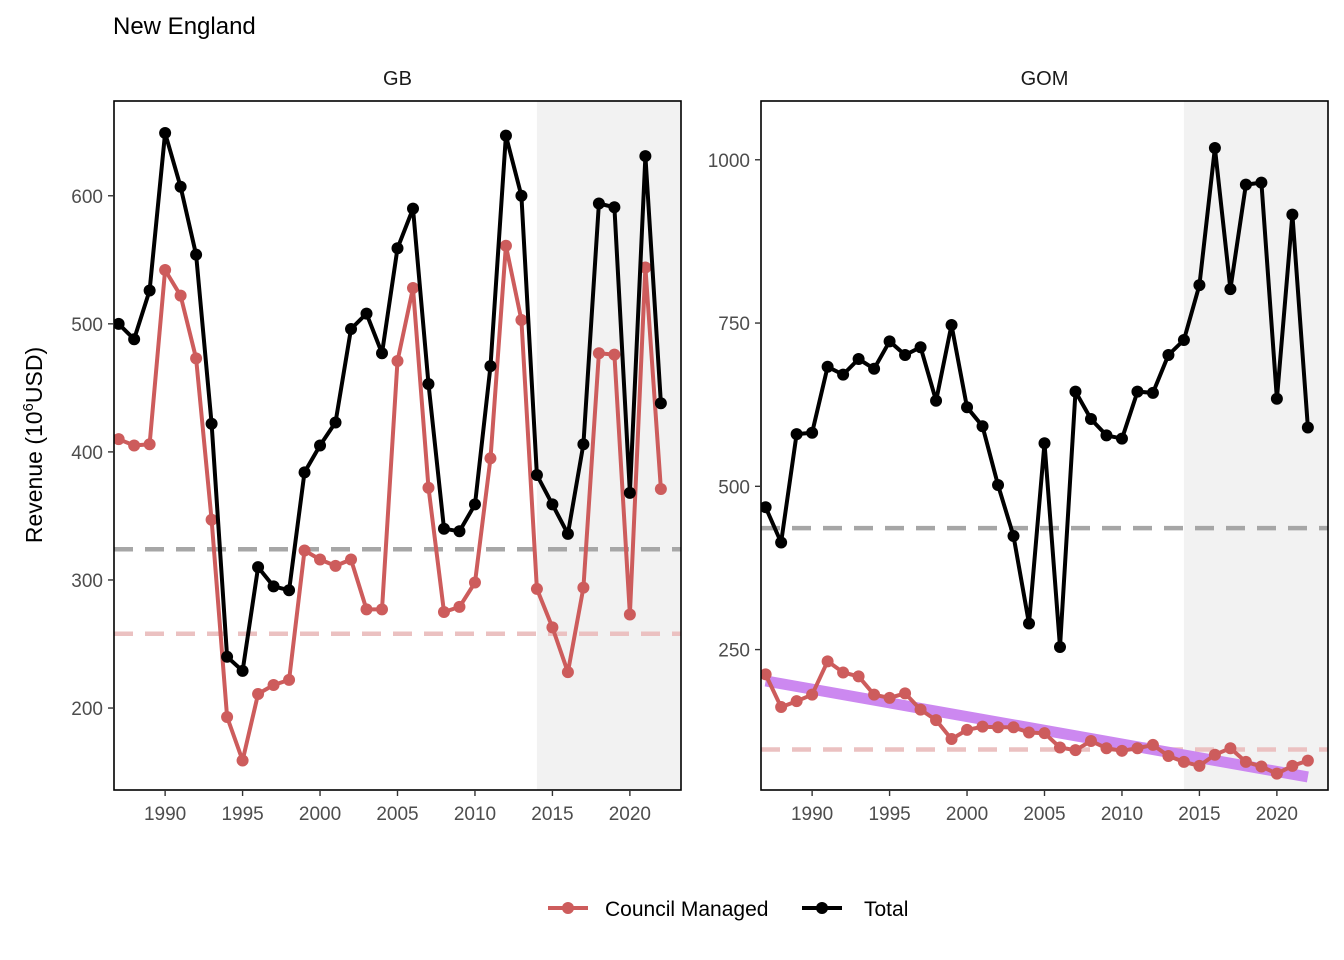 The width and height of the screenshot is (1344, 960). What do you see at coordinates (658, 909) in the screenshot?
I see `legend-item-council: Council Managed` at bounding box center [658, 909].